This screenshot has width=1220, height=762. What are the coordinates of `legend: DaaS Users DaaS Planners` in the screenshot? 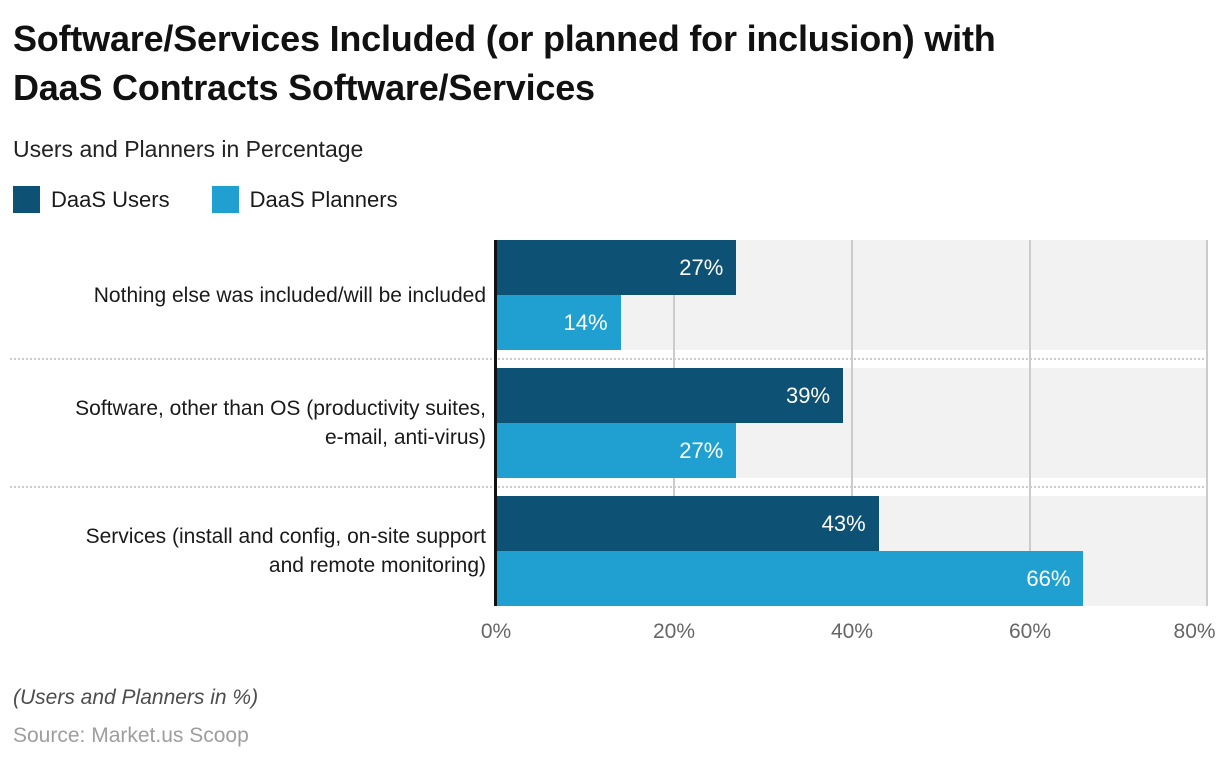 It's located at (205, 199).